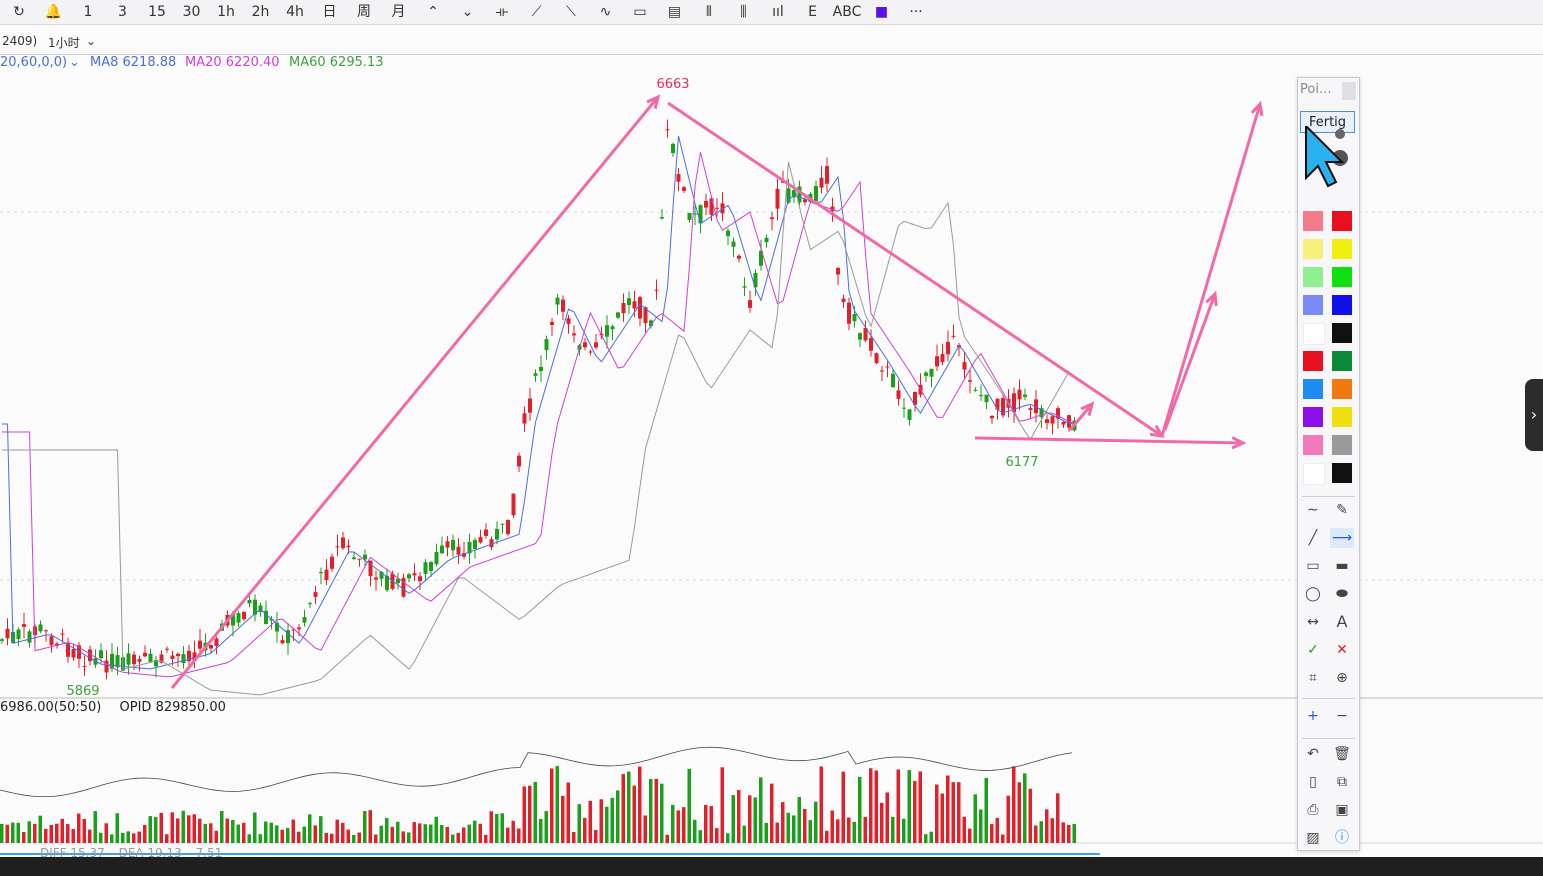 The image size is (1543, 876). I want to click on palette-close-button, so click(1349, 91).